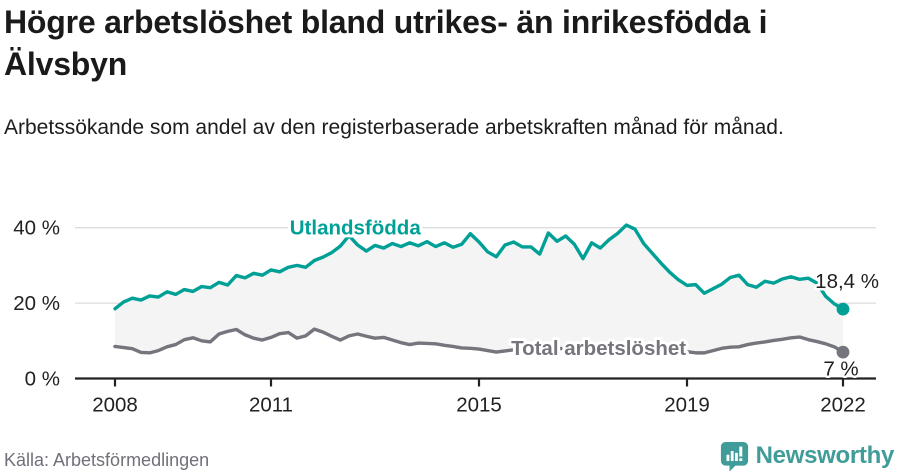 This screenshot has height=474, width=900. I want to click on x-tick-label-2022: 2022, so click(843, 405).